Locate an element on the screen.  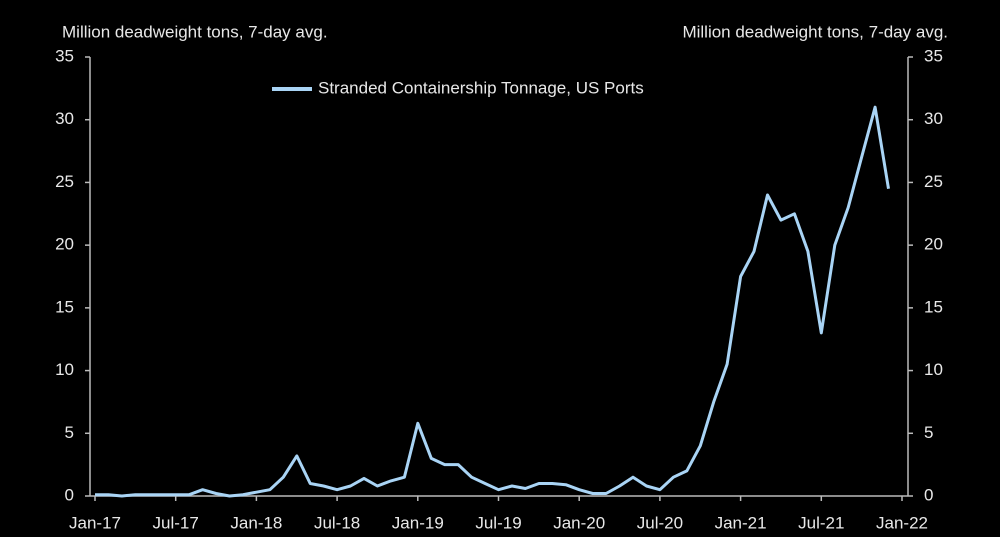
y2-axis-label: Million deadweight tons, 7-day avg. is located at coordinates (815, 31).